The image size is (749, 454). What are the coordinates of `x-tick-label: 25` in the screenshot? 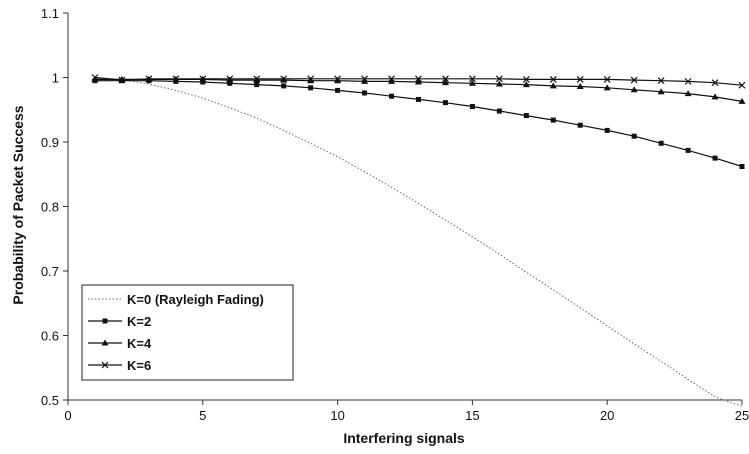 It's located at (742, 415).